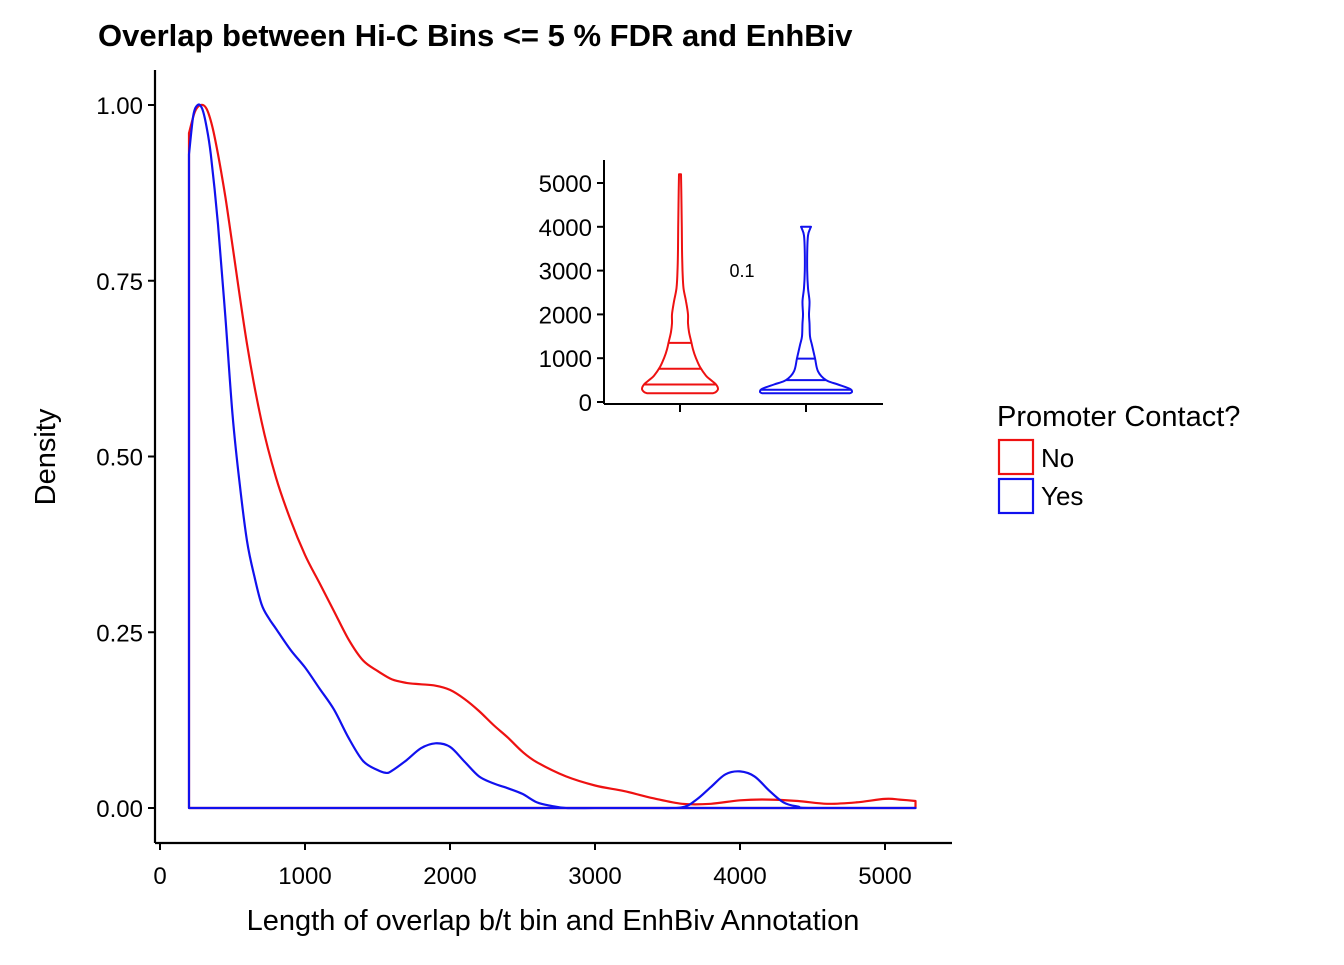  What do you see at coordinates (565, 315) in the screenshot?
I see `inset-y-tick-label: 2000` at bounding box center [565, 315].